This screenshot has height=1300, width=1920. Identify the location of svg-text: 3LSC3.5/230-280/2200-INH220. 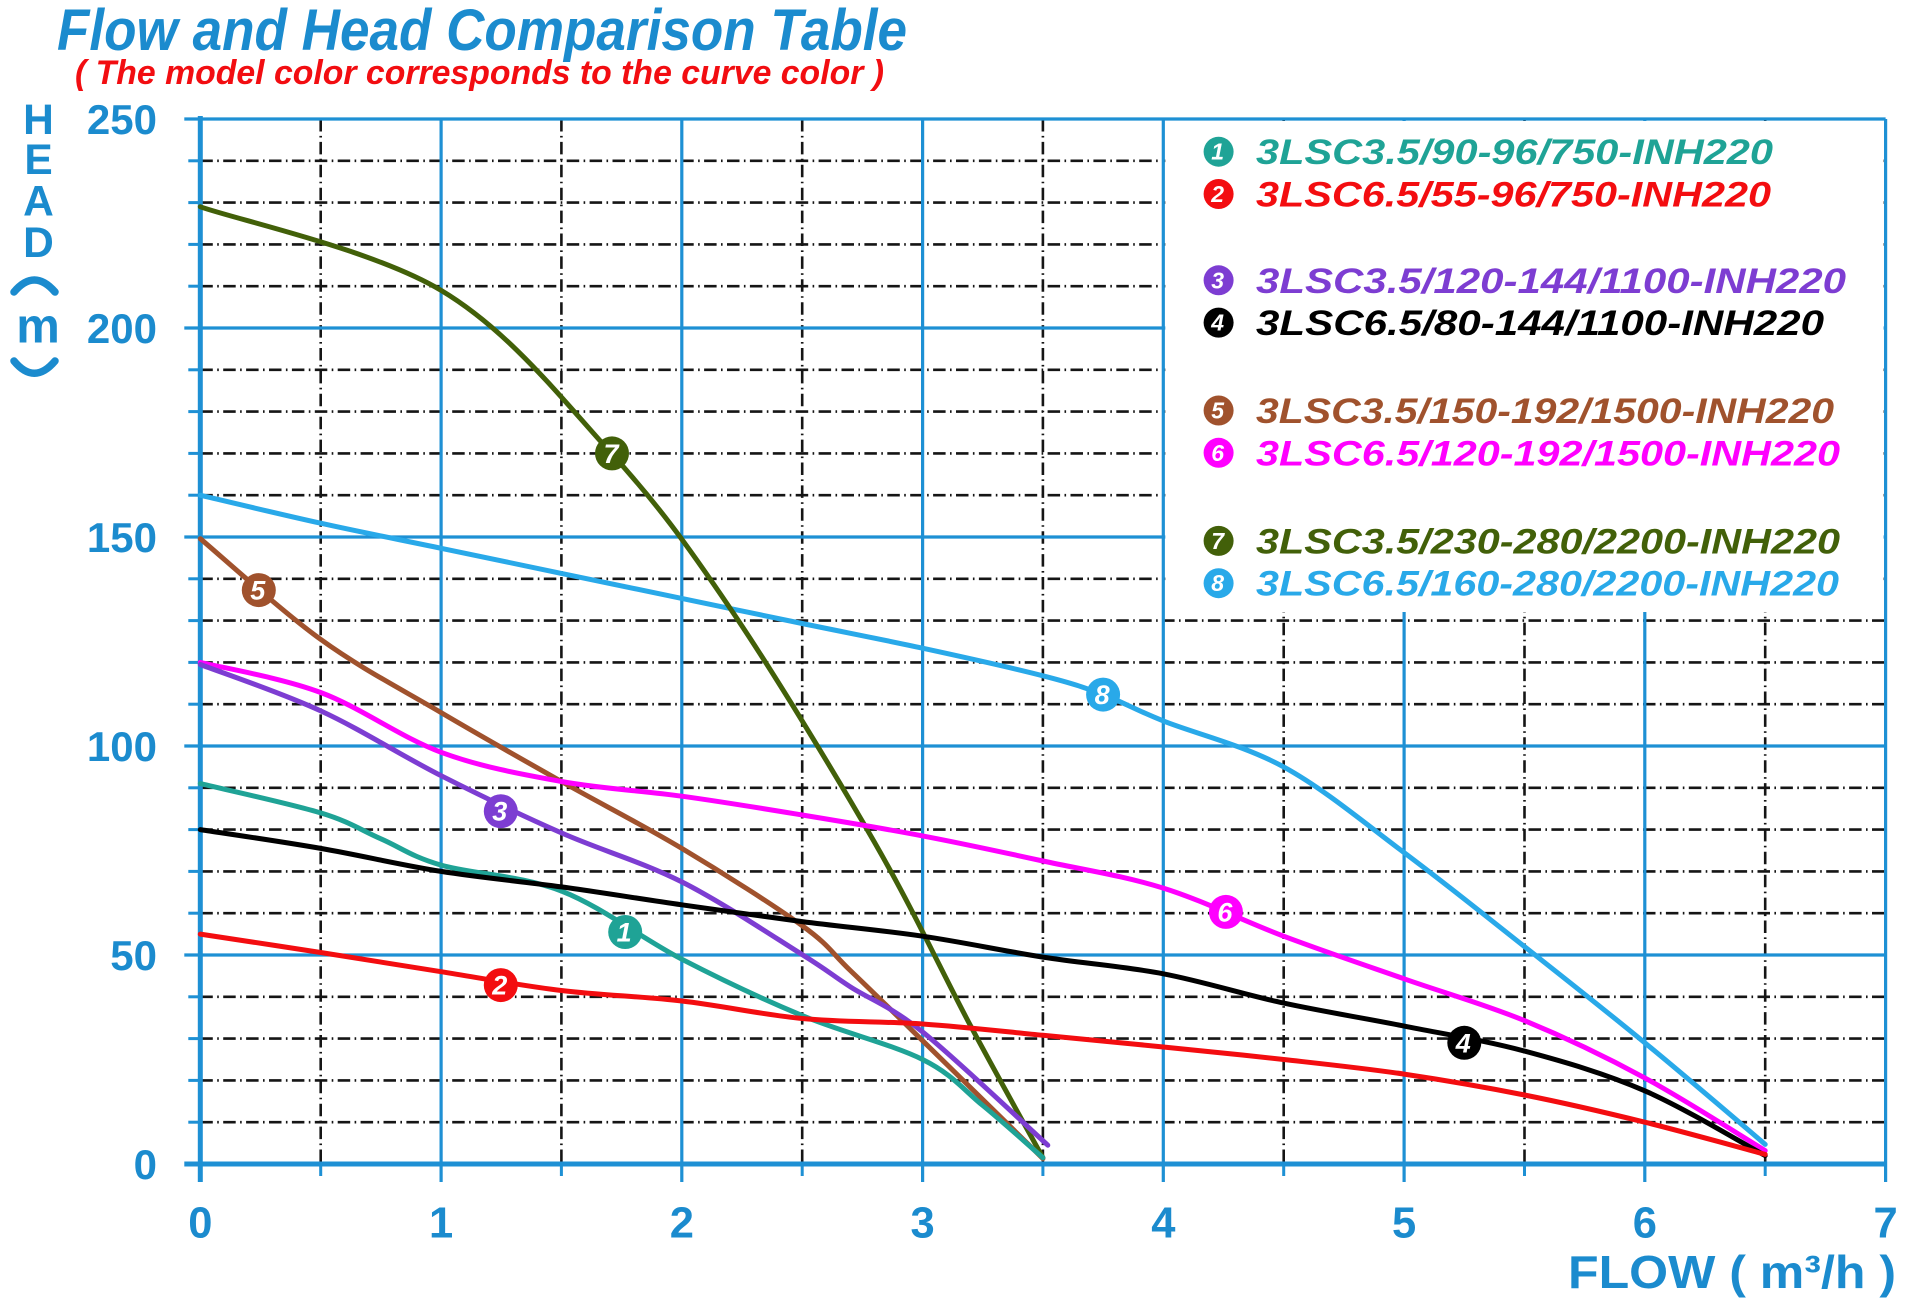
(1548, 541).